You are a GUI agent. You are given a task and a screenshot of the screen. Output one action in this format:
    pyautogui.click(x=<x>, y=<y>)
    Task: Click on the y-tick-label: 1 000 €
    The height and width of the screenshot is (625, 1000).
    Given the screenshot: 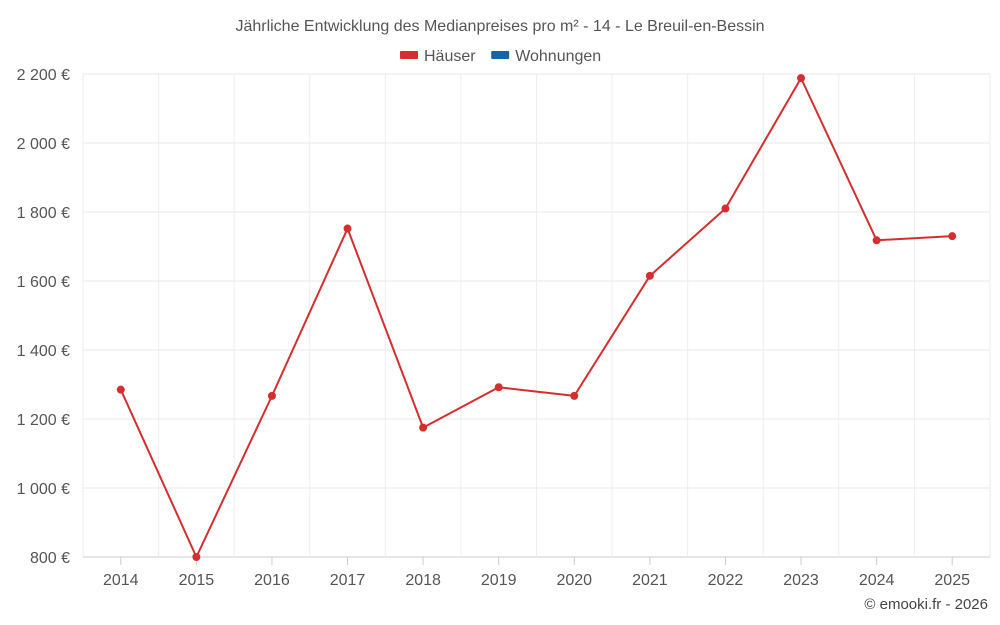 What is the action you would take?
    pyautogui.click(x=43, y=489)
    